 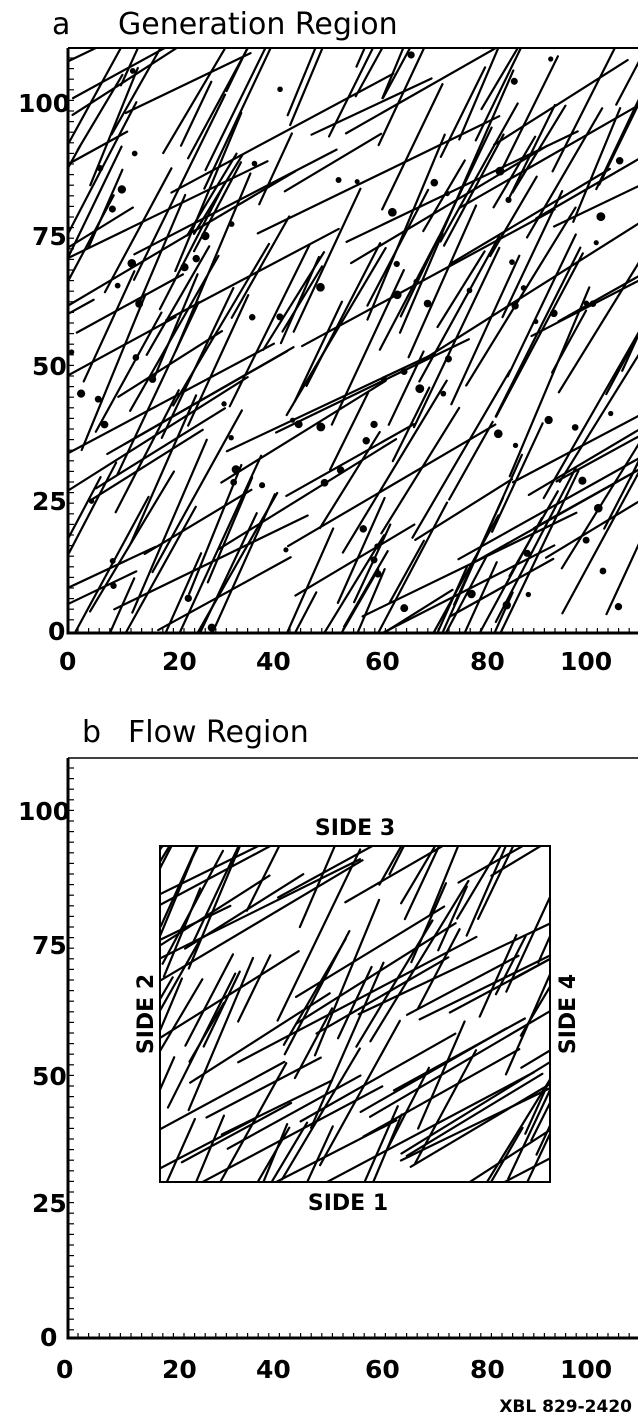 What do you see at coordinates (61, 24) in the screenshot?
I see `panel-a-letter: a` at bounding box center [61, 24].